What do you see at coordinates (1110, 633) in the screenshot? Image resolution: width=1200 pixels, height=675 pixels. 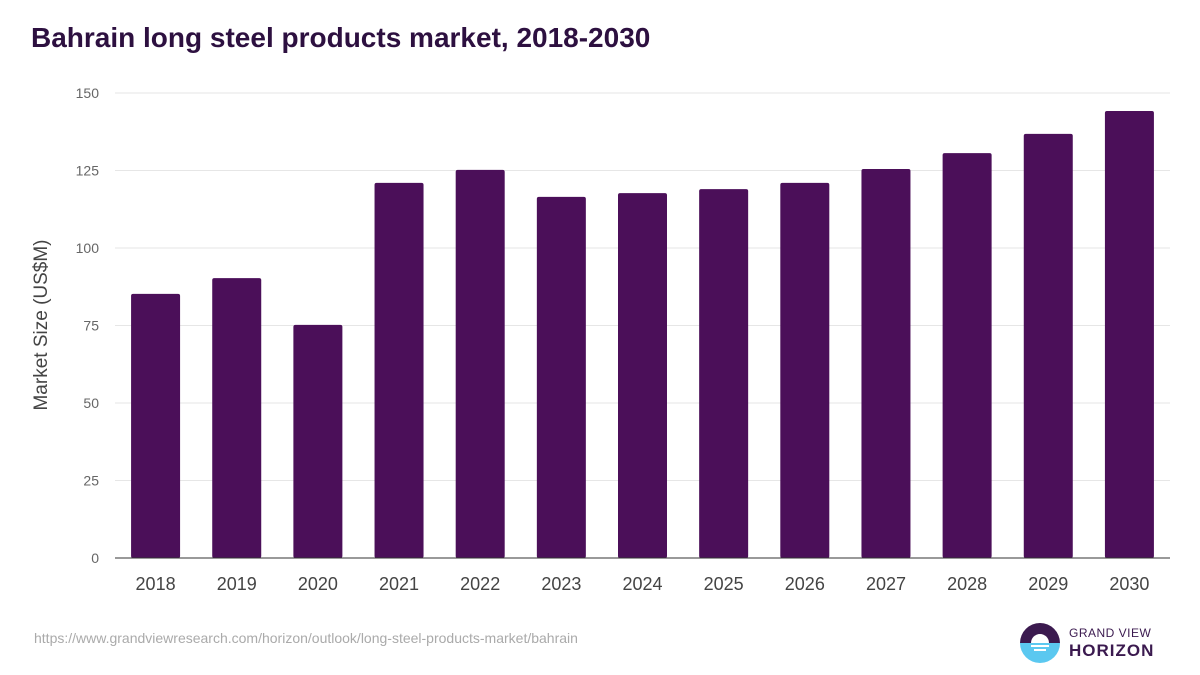 I see `logo-line1: GRAND VIEW` at bounding box center [1110, 633].